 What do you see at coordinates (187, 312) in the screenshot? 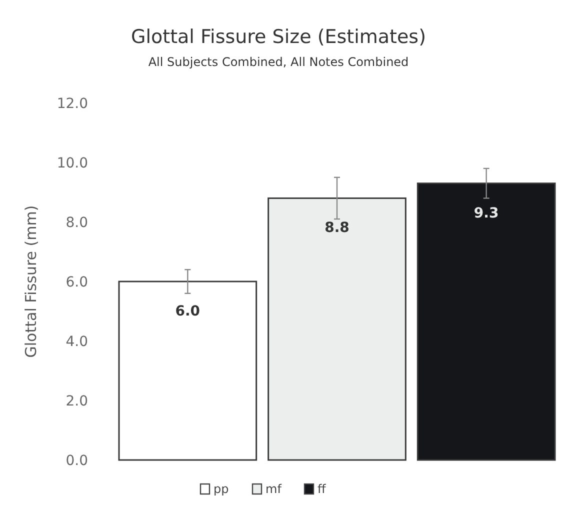
I see `data-label: 6.0` at bounding box center [187, 312].